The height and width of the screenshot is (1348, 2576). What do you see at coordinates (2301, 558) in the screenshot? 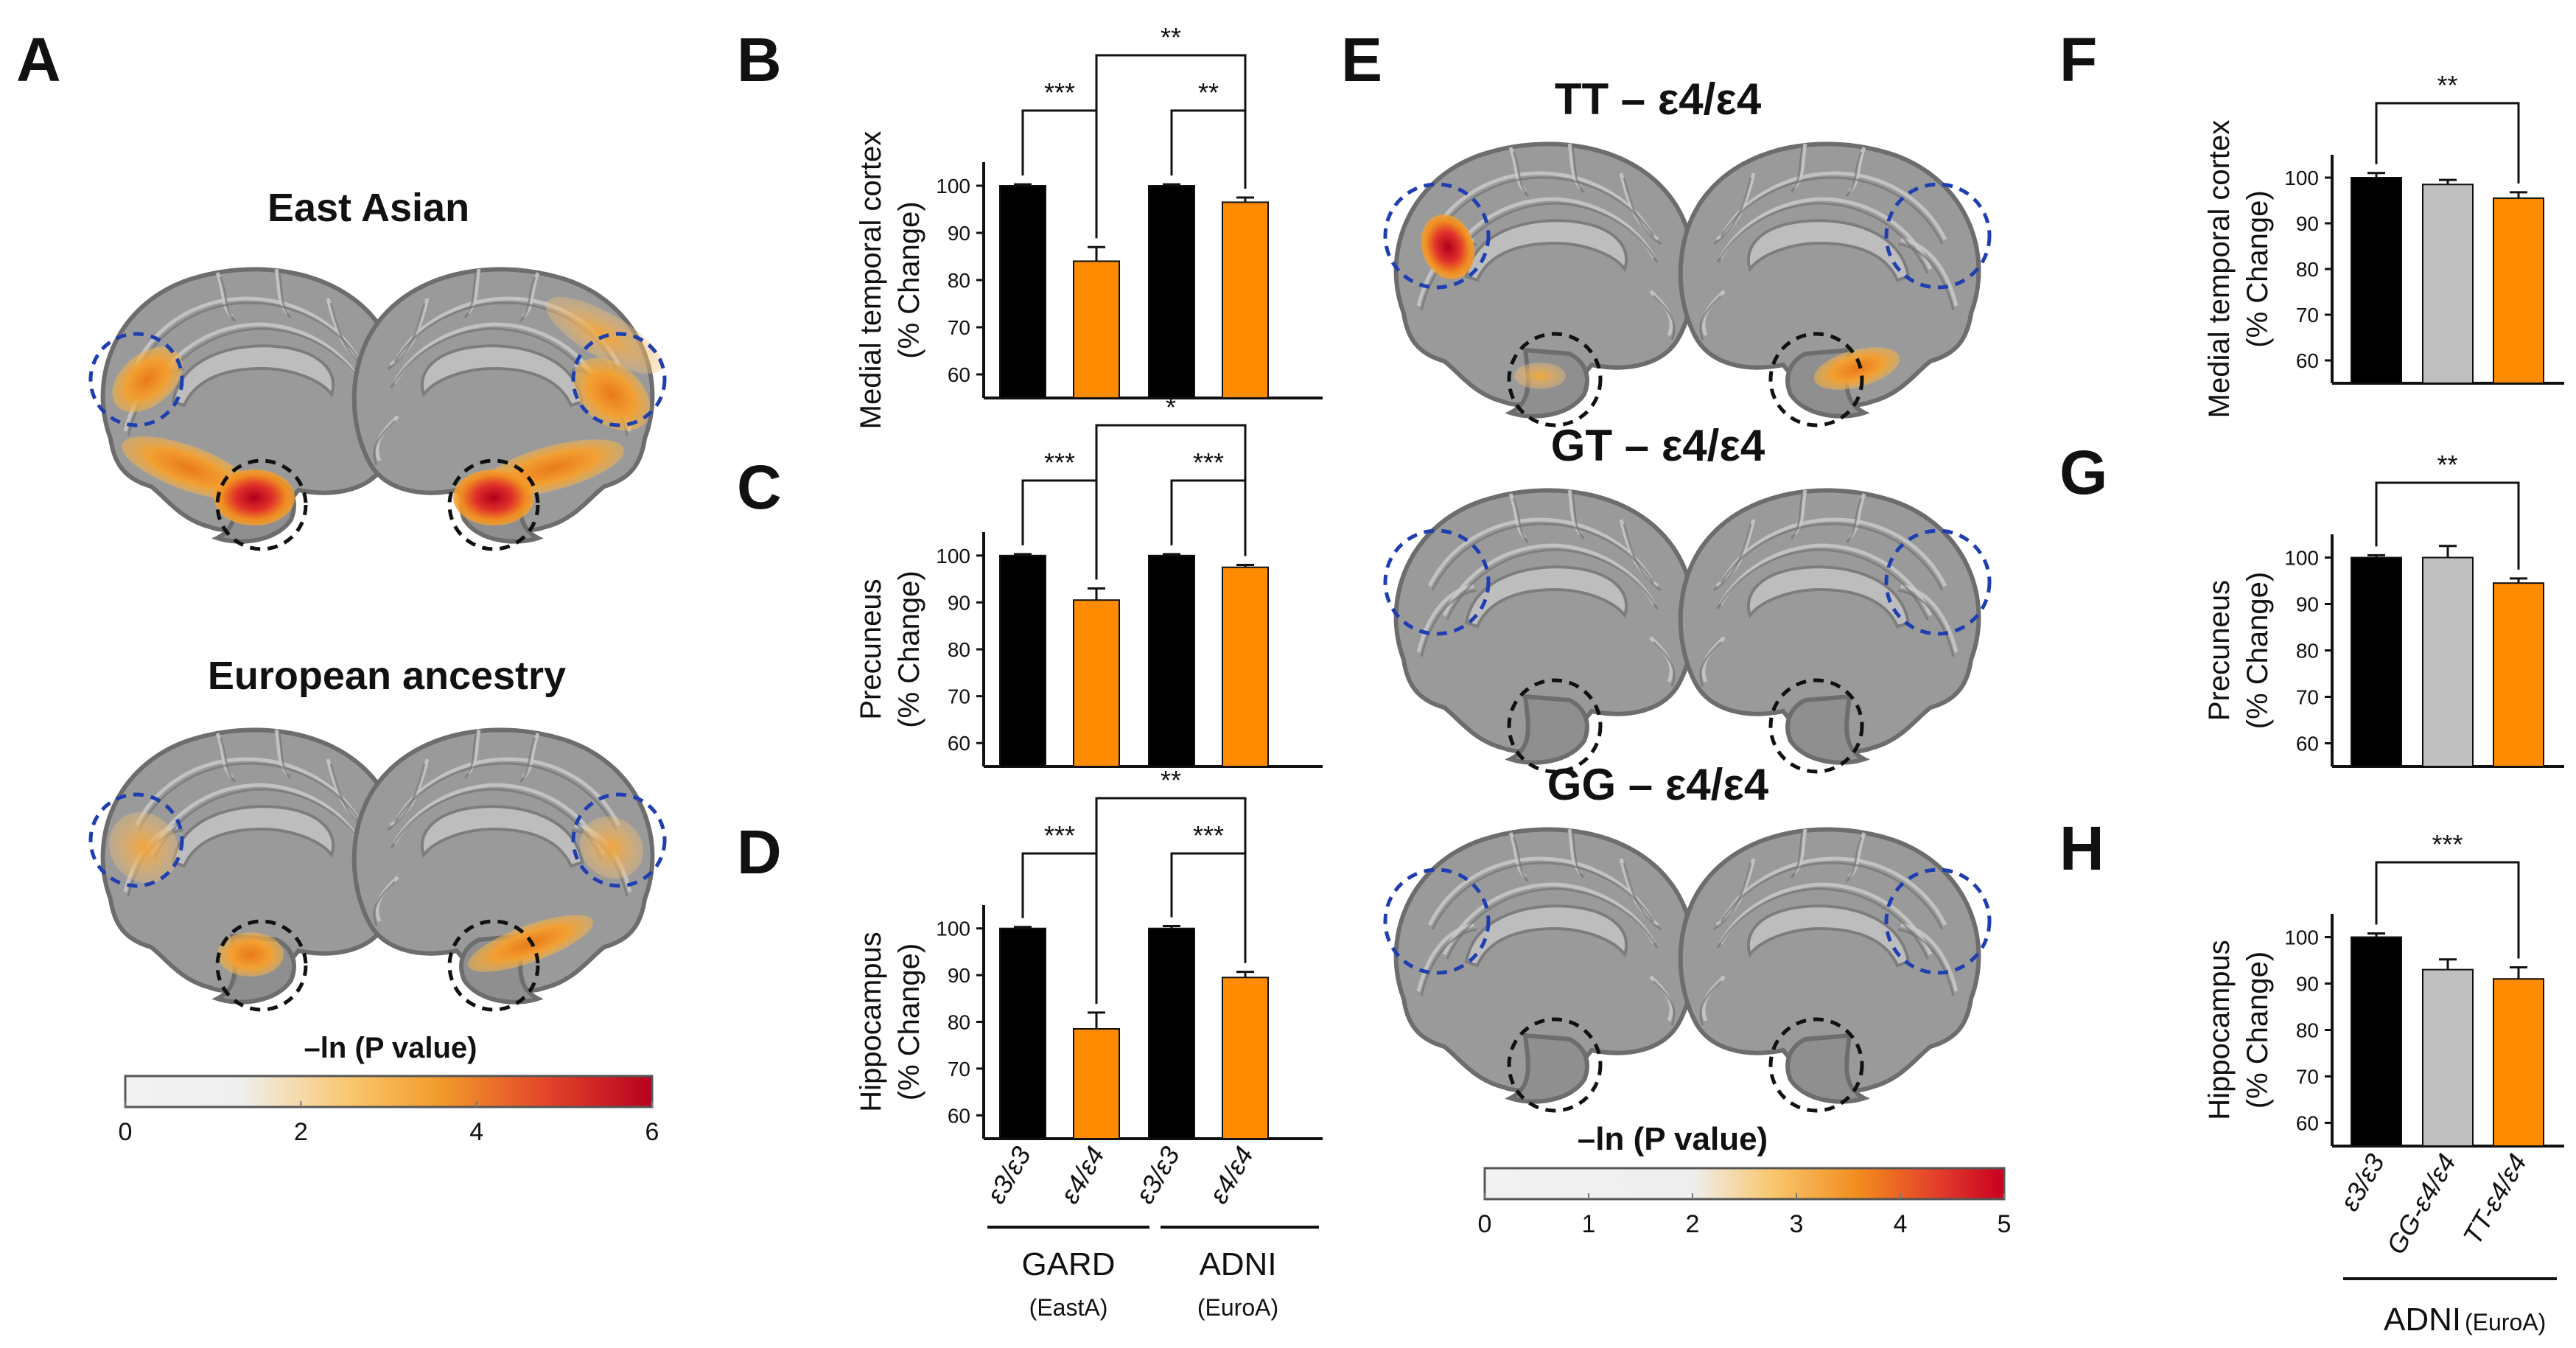
I see `y-tick-label-g: 100` at bounding box center [2301, 558].